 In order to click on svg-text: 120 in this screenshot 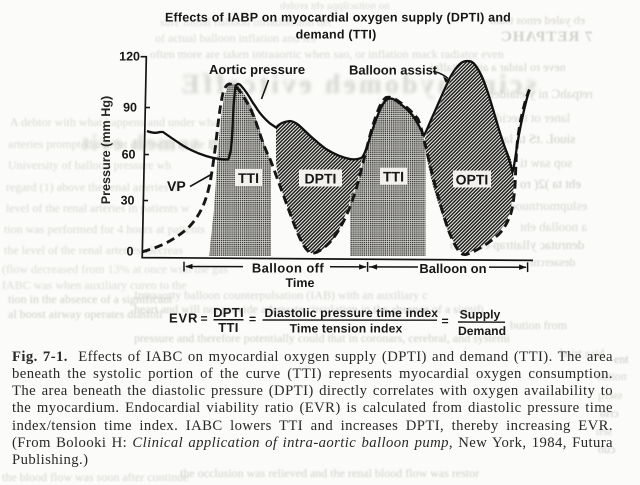, I will do `click(129, 56)`.